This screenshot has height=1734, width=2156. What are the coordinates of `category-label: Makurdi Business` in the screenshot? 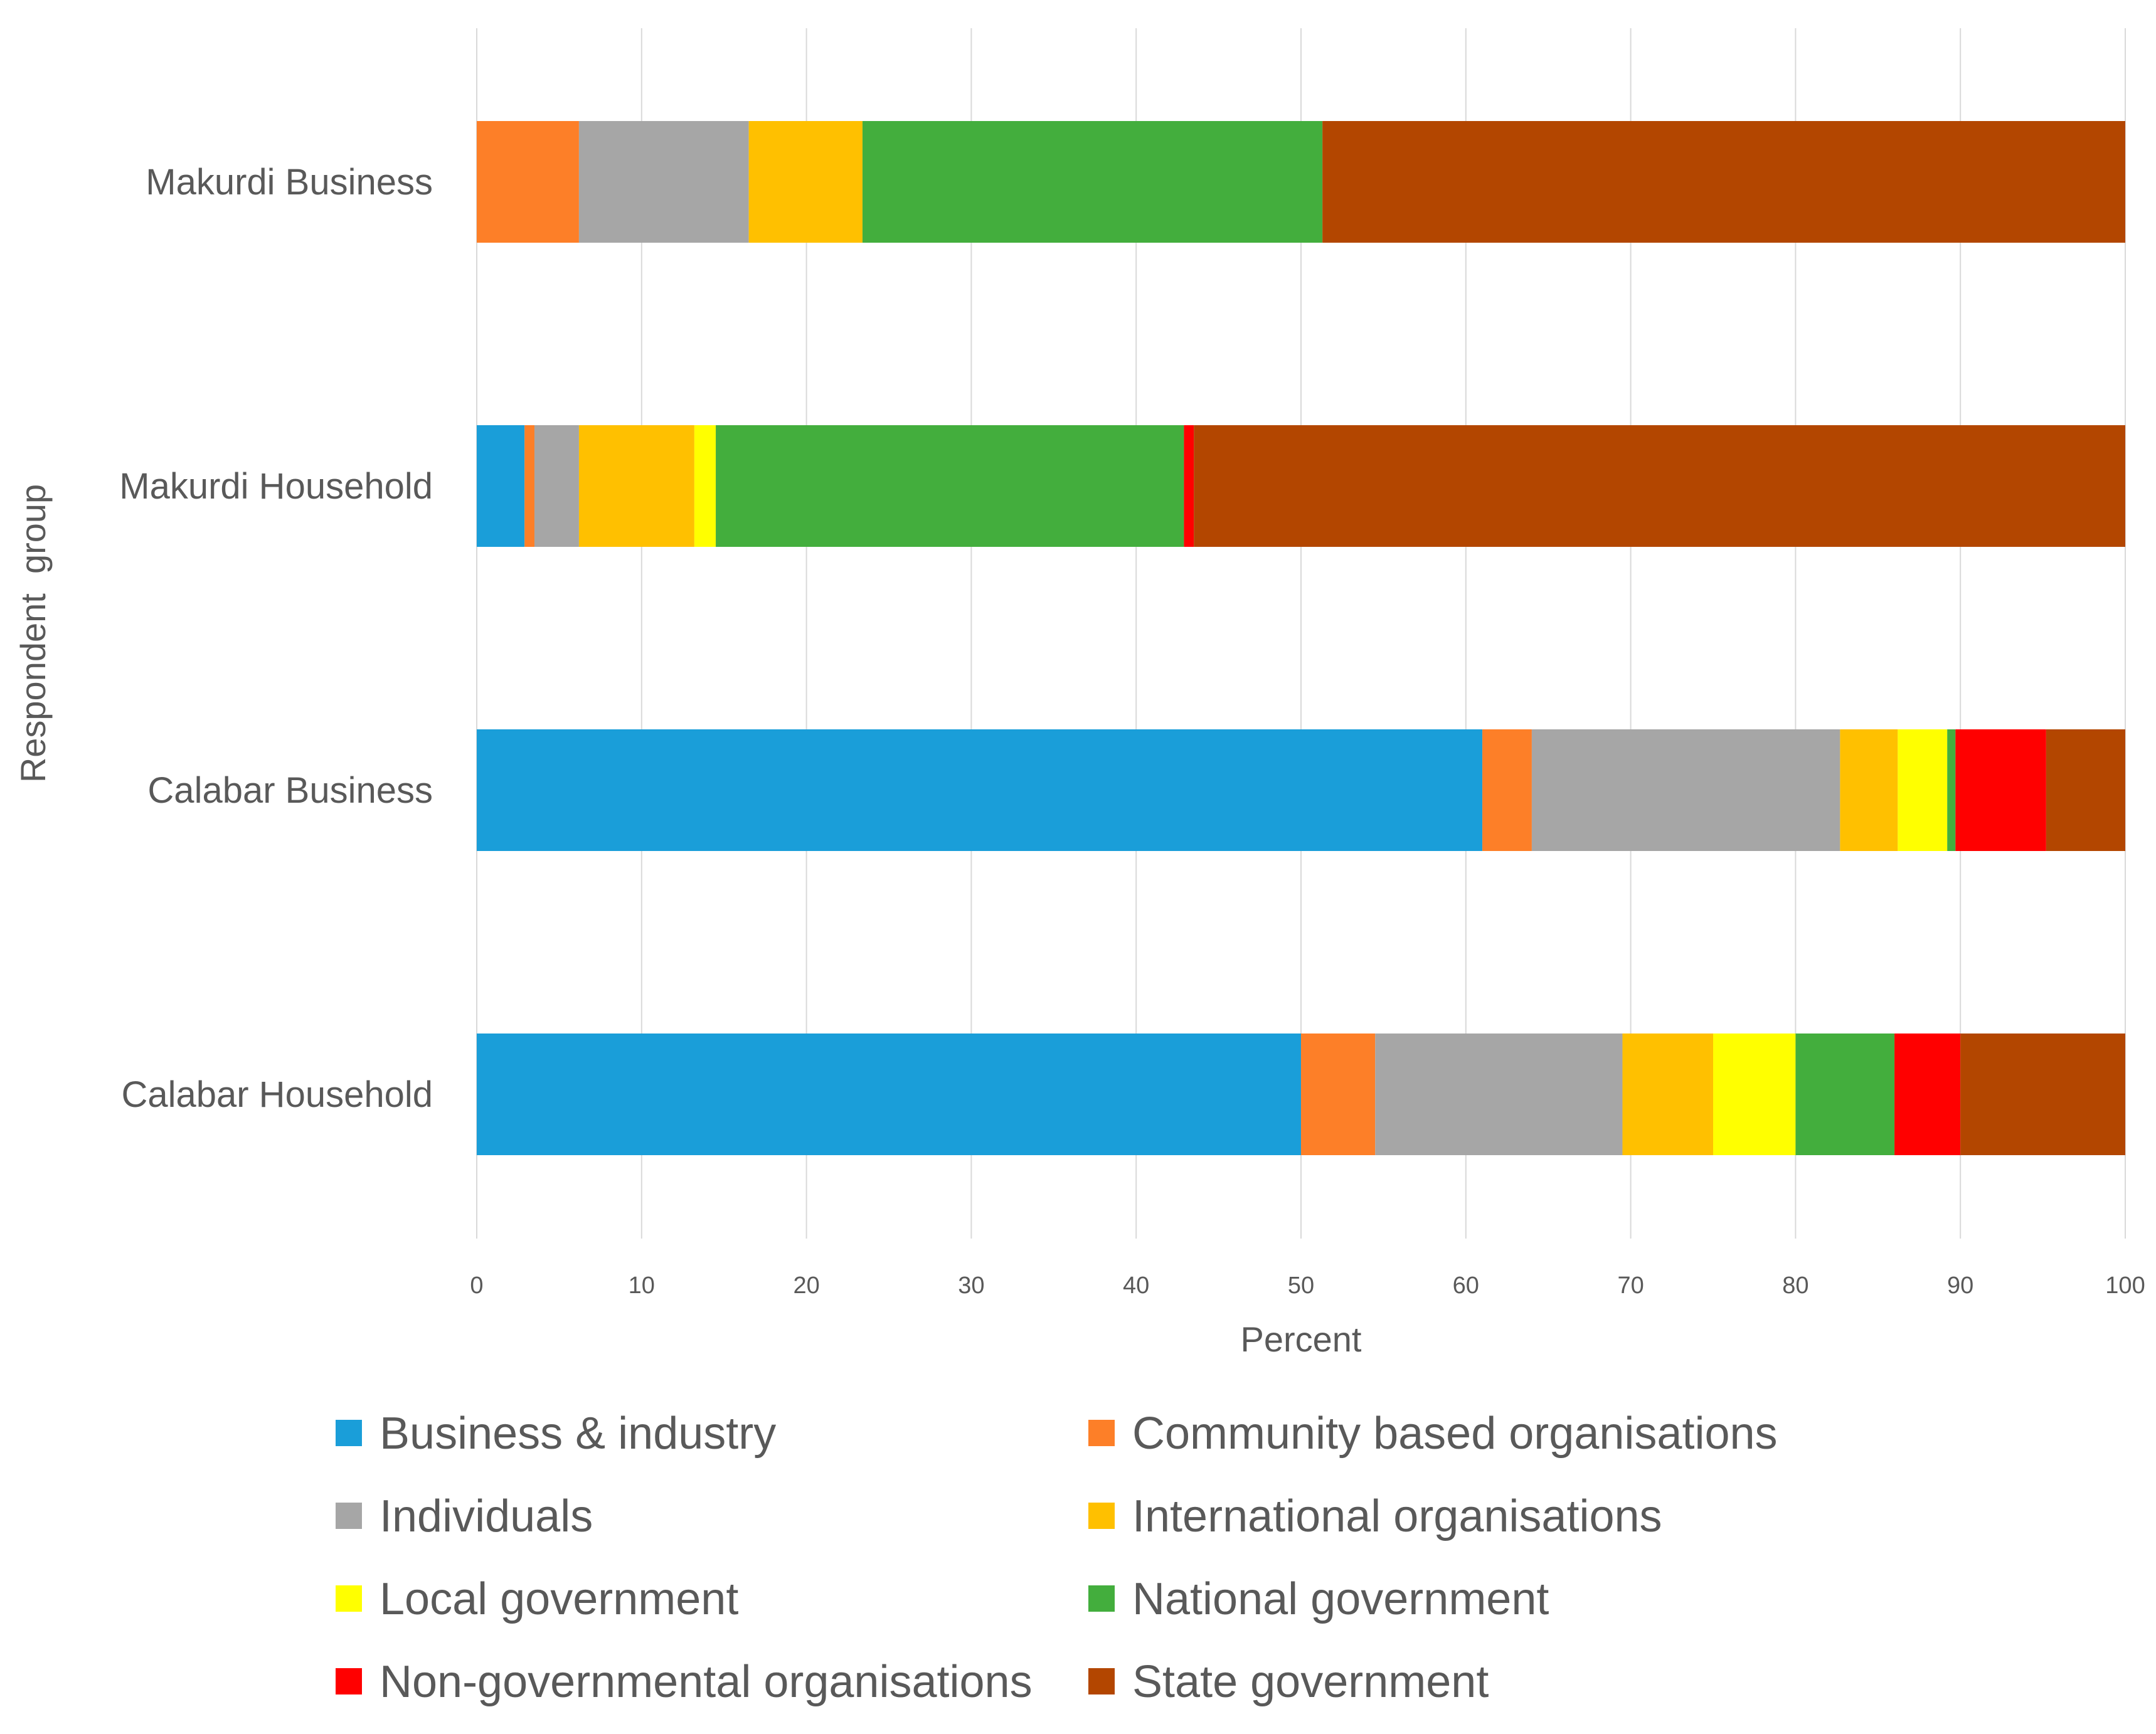 It's located at (289, 183).